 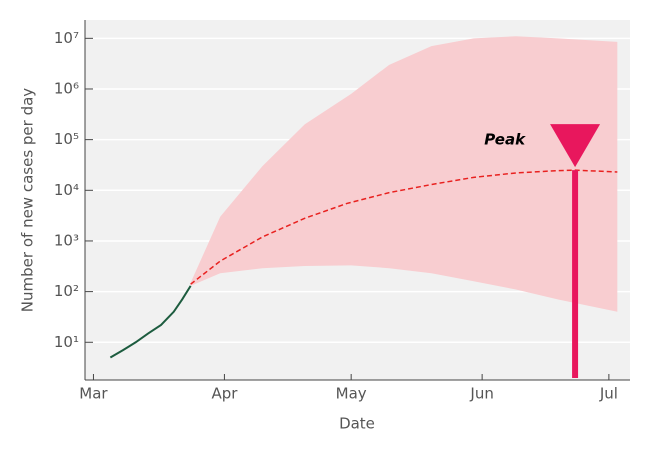 What do you see at coordinates (93, 394) in the screenshot?
I see `x-tick-label: Mar` at bounding box center [93, 394].